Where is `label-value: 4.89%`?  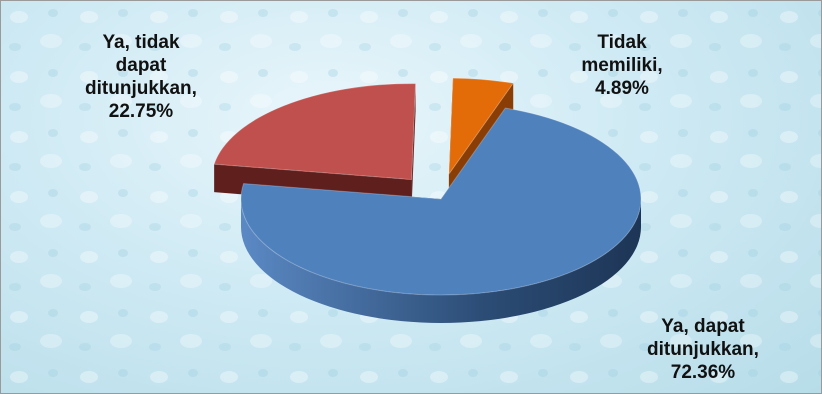 label-value: 4.89% is located at coordinates (622, 88).